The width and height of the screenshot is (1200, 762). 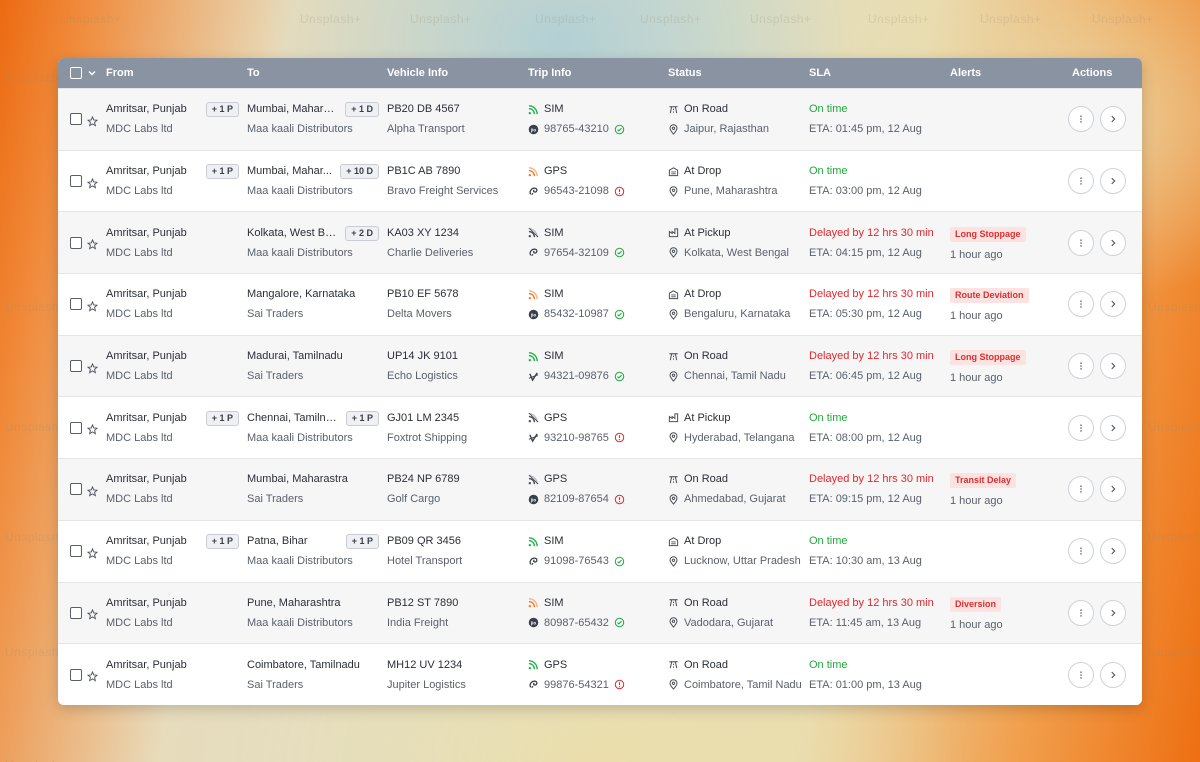 I want to click on current-location: Jaipur, Rajasthan, so click(x=726, y=129).